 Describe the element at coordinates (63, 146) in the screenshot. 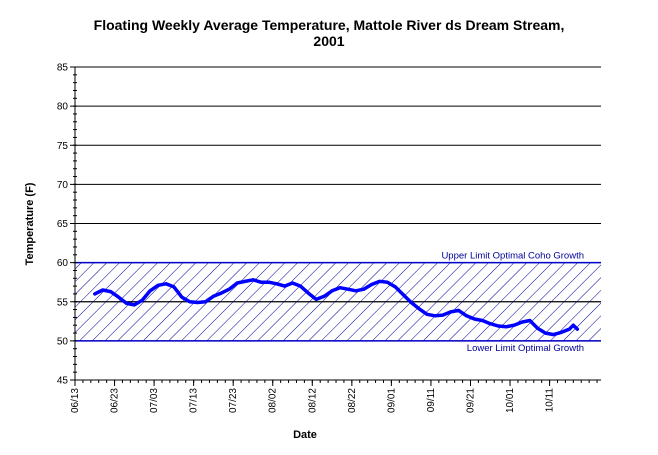

I see `y-tick-label: 75` at that location.